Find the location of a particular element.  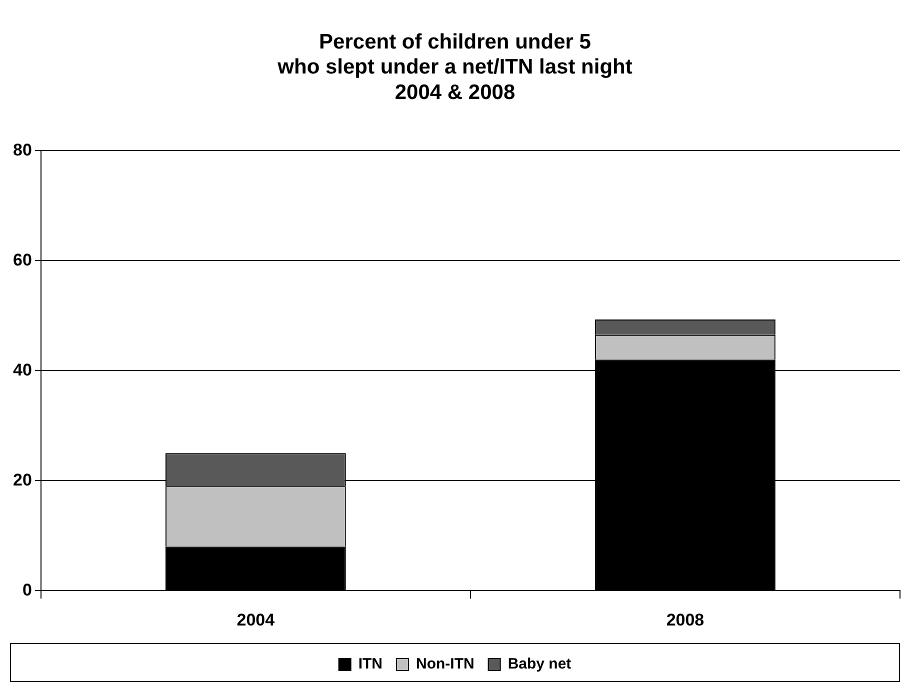

y-tick-label: 40 is located at coordinates (22, 370).